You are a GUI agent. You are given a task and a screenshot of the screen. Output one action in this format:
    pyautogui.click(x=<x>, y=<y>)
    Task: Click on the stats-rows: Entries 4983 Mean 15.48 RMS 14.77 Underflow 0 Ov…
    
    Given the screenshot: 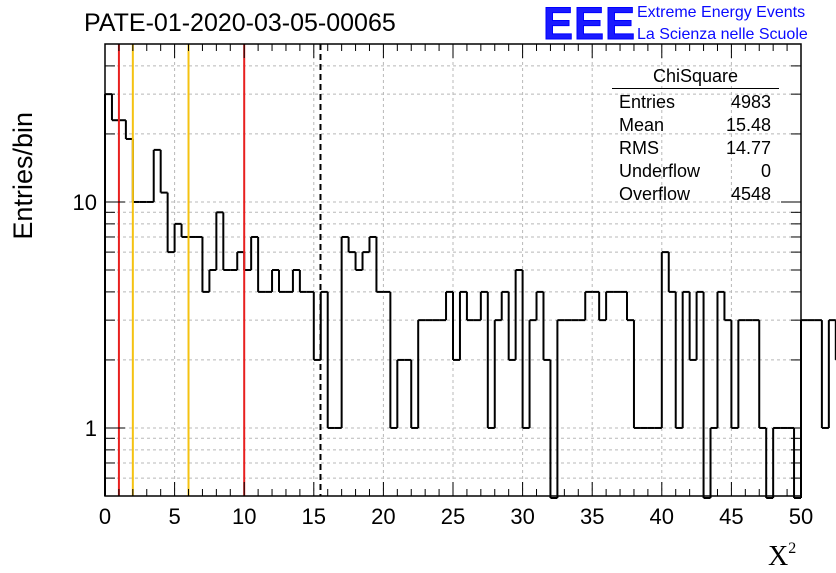 What is the action you would take?
    pyautogui.click(x=695, y=148)
    